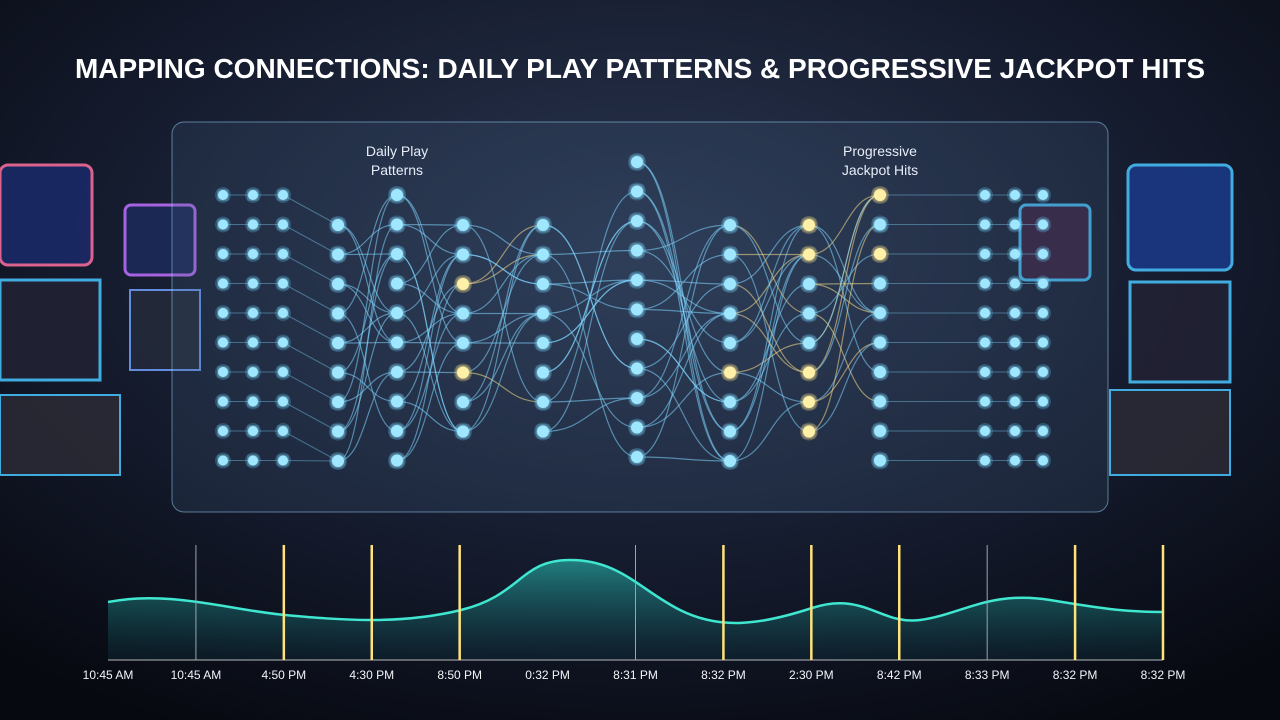  Describe the element at coordinates (459, 675) in the screenshot. I see `time-label: 8:50 PM` at that location.